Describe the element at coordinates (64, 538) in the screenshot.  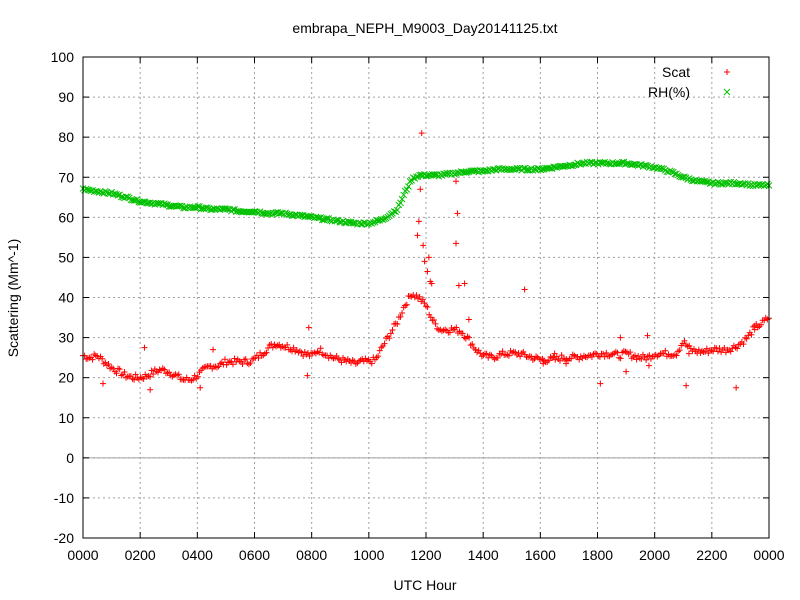
I see `y-tick-label: -20` at that location.